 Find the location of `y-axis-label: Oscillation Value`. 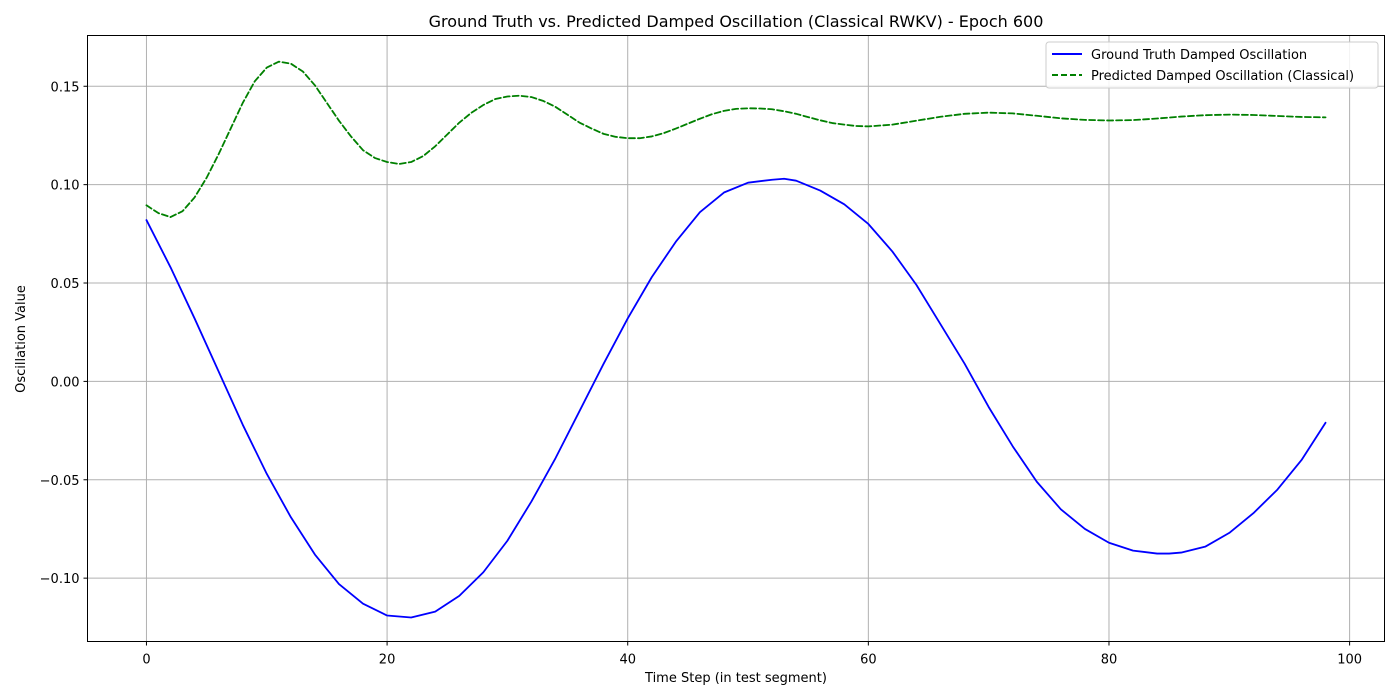

y-axis-label: Oscillation Value is located at coordinates (21, 339).